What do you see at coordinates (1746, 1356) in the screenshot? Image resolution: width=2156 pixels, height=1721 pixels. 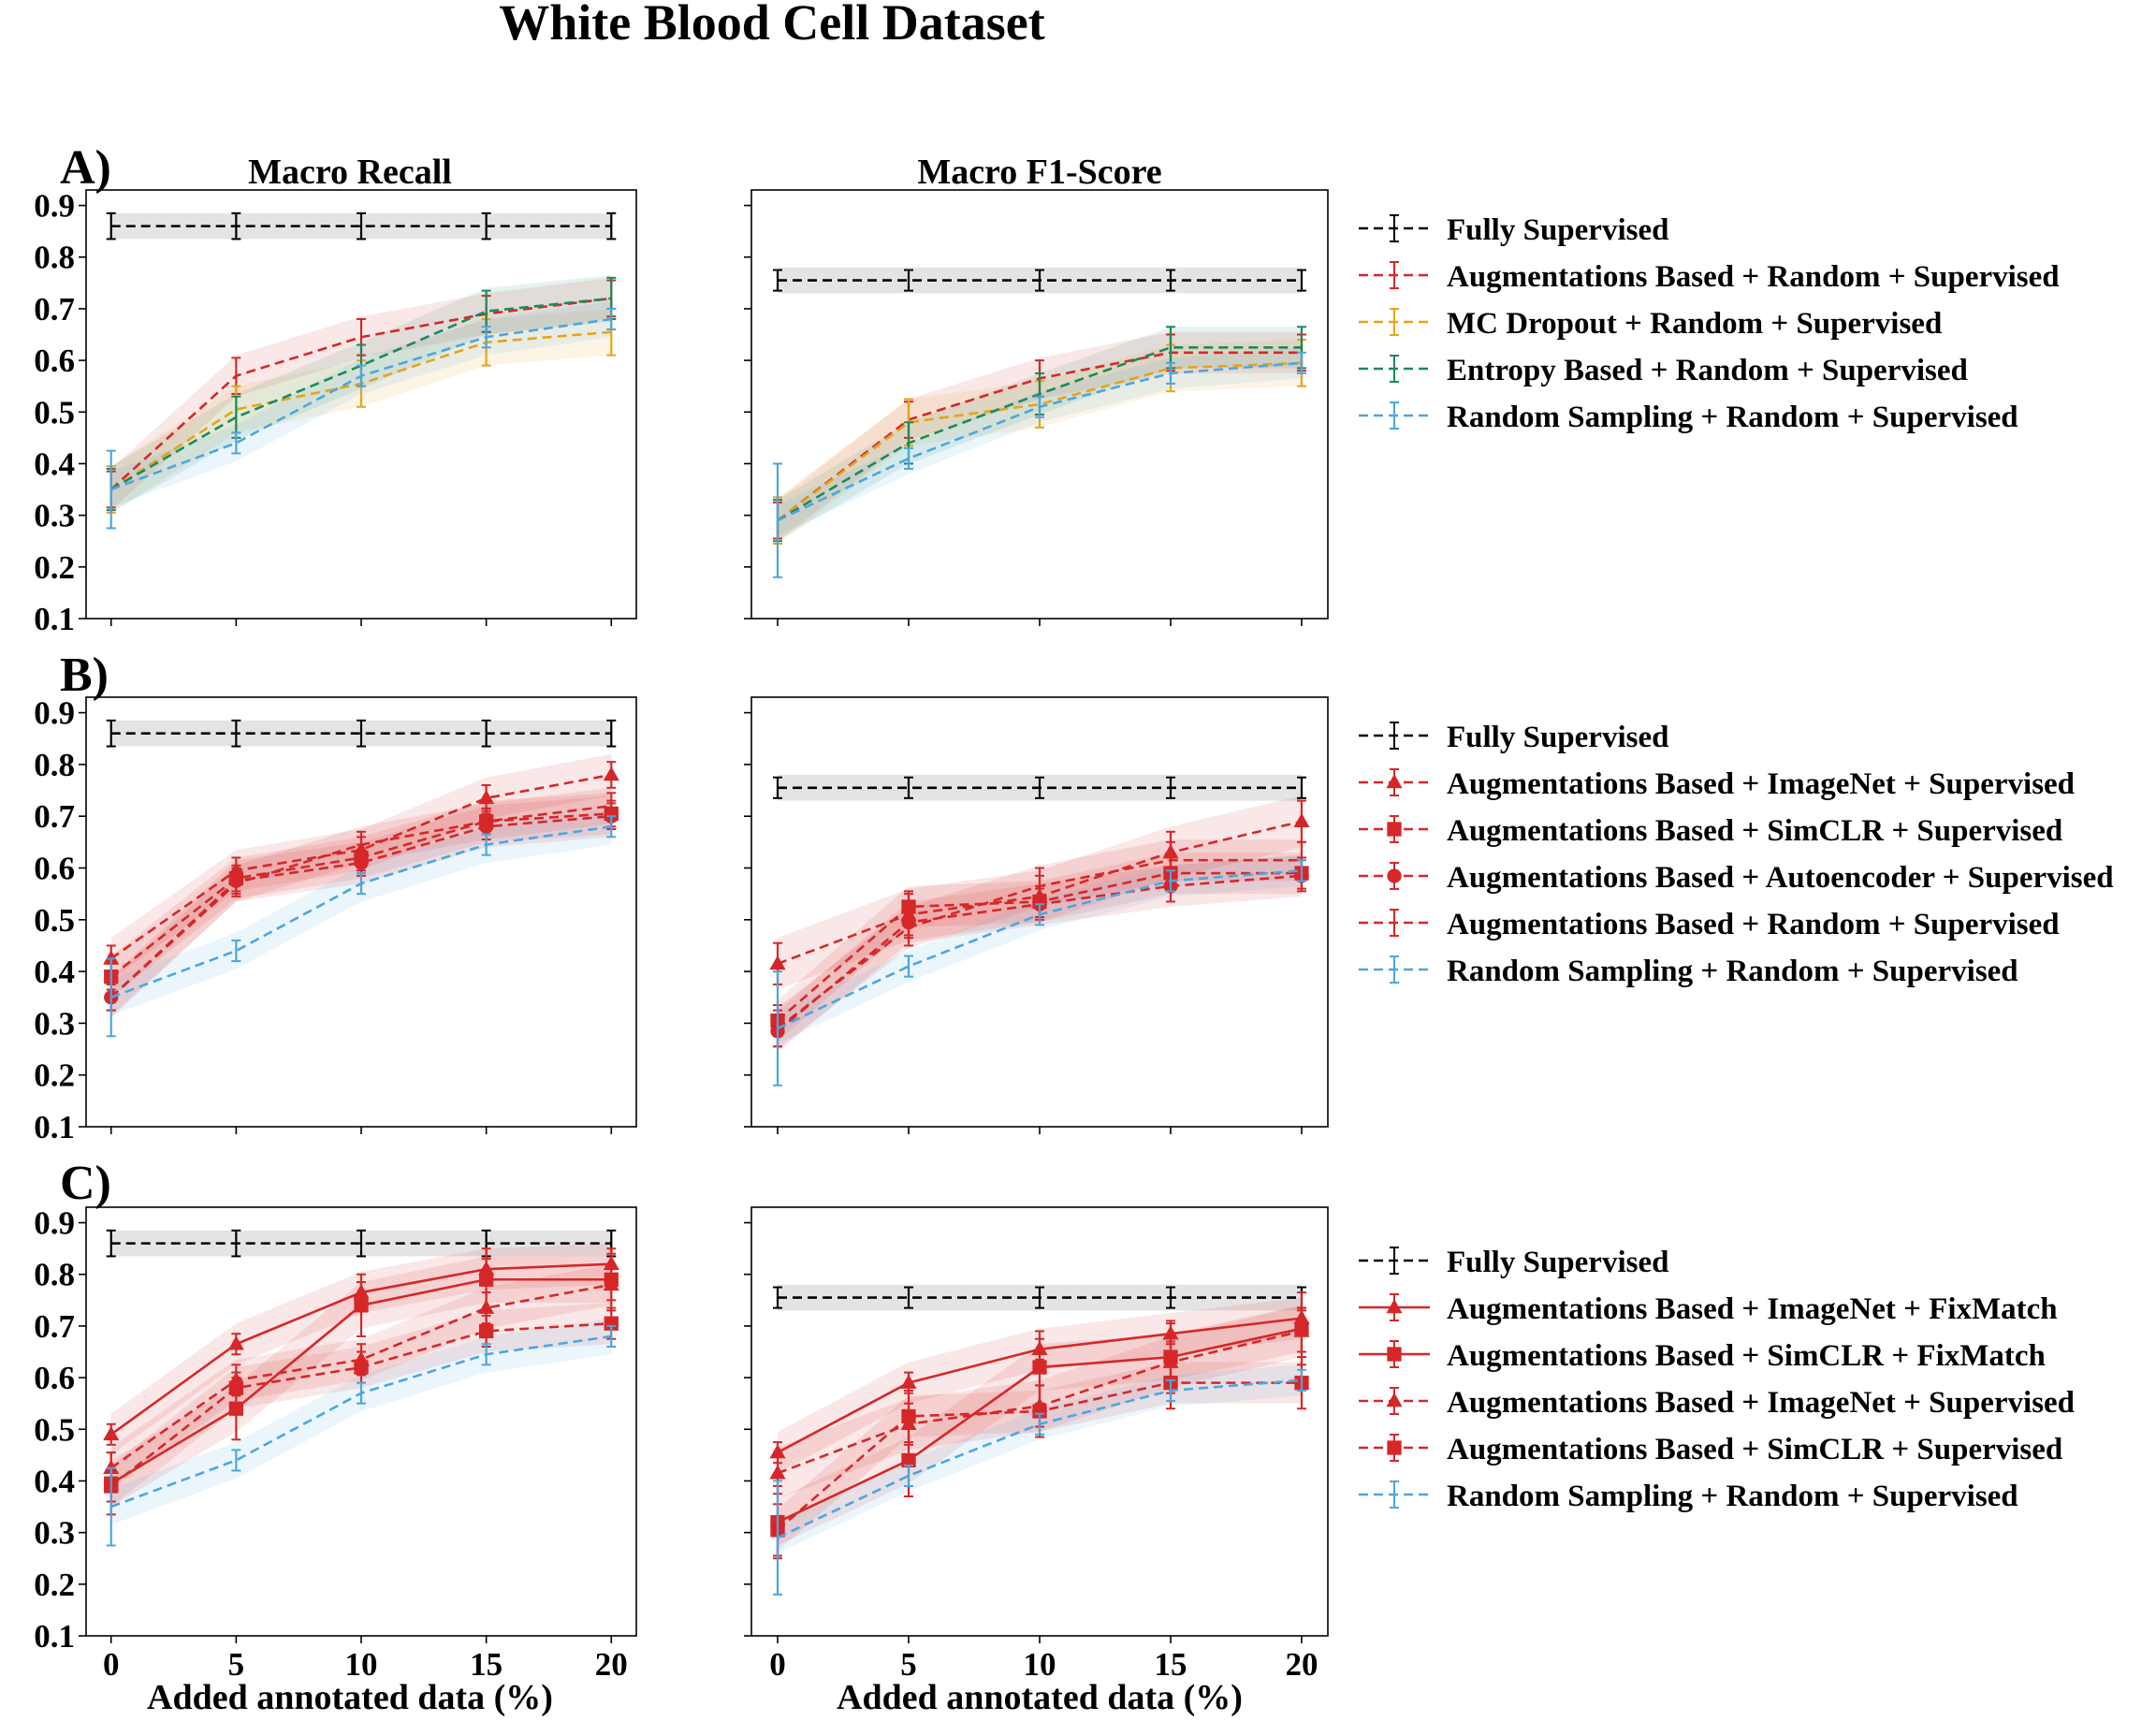 I see `legend-label-2: Augmentations Based + SimCLR + FixMatch` at bounding box center [1746, 1356].